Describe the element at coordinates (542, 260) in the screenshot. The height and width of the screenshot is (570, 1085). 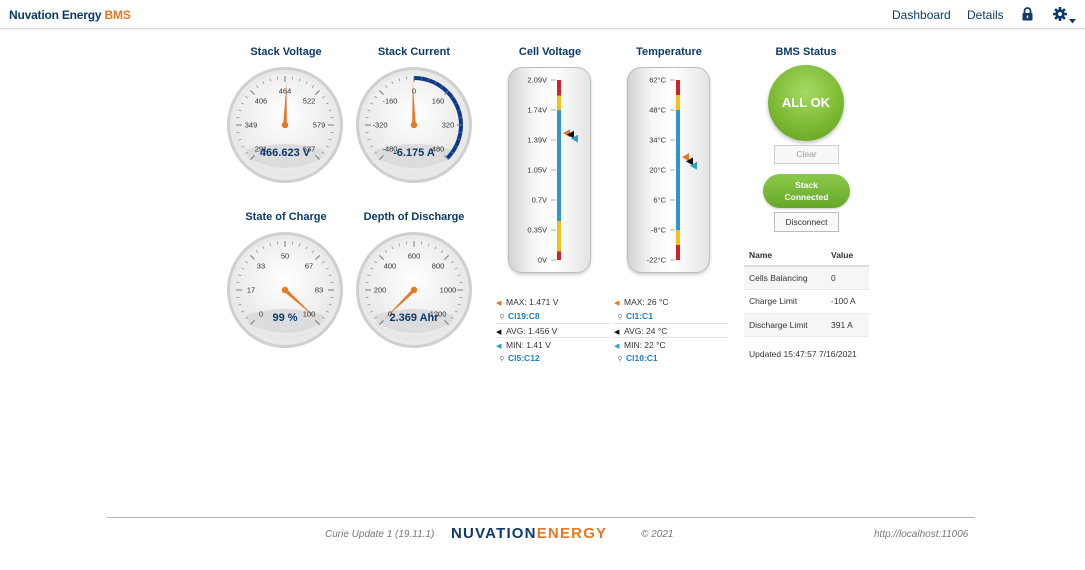
I see `thermo-scale-label: 0V` at that location.